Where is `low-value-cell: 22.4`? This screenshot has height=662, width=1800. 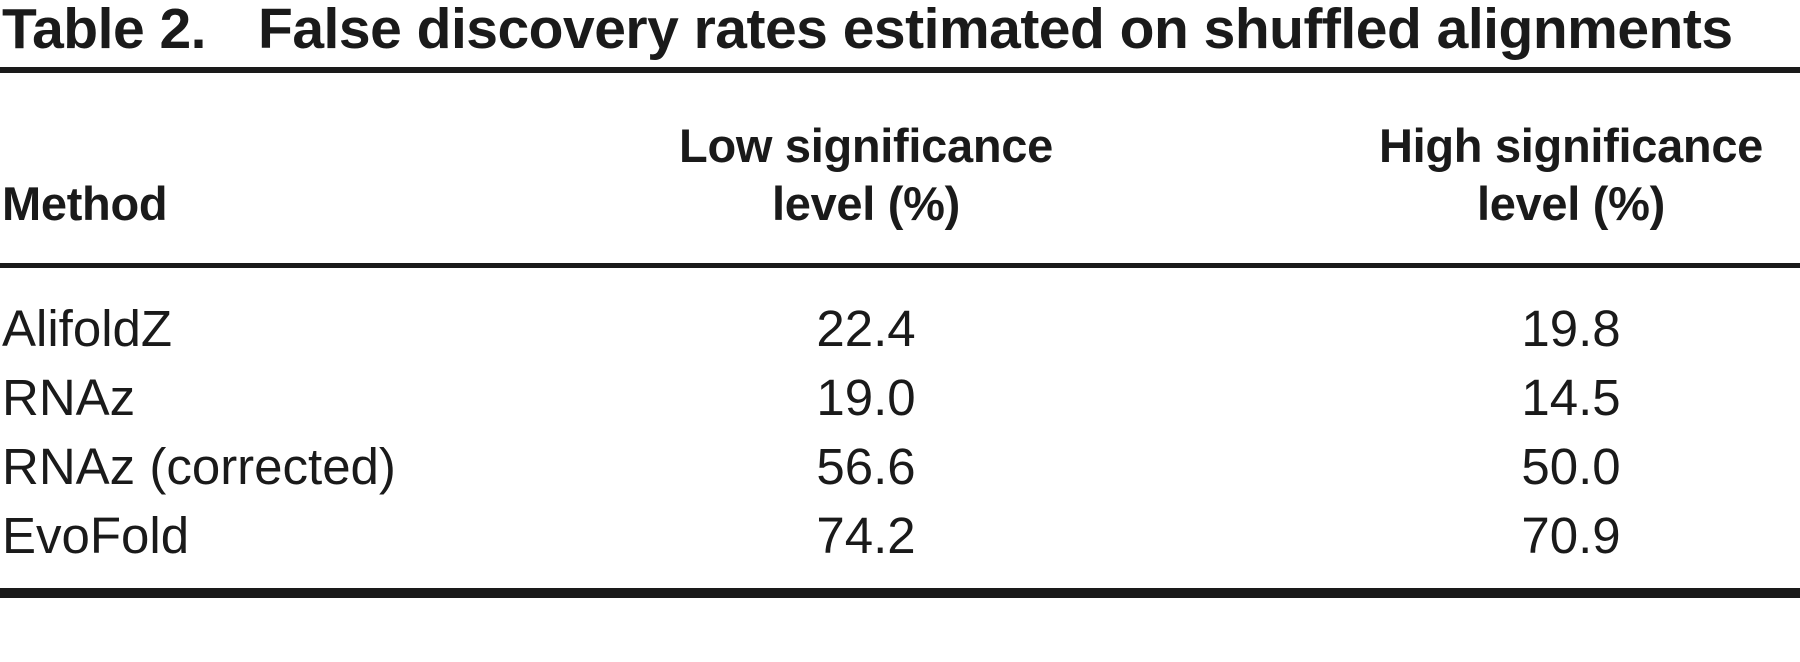
low-value-cell: 22.4 is located at coordinates (866, 328).